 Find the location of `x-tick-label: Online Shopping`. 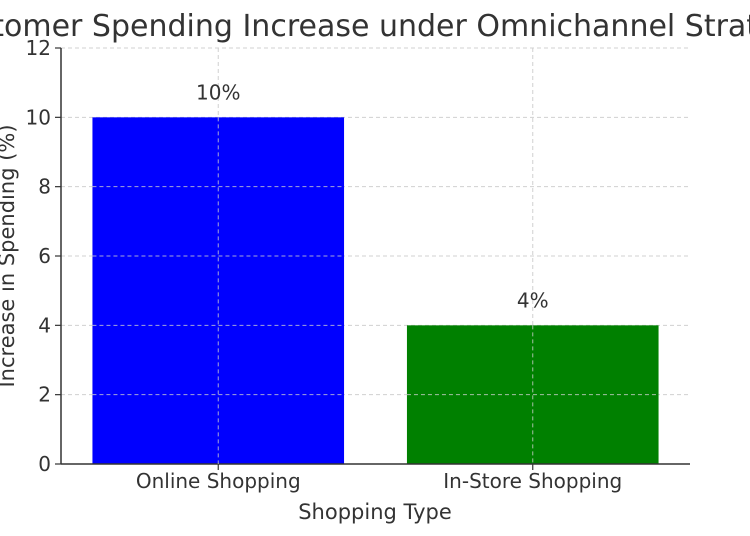

x-tick-label: Online Shopping is located at coordinates (218, 481).